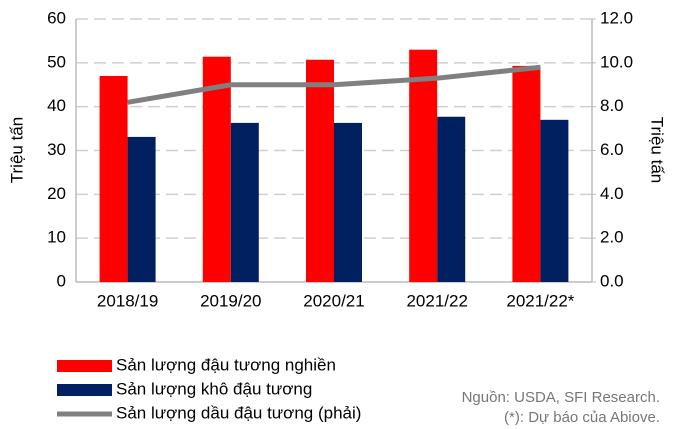 The height and width of the screenshot is (429, 675). I want to click on note: (*): Dự báo của Abiove., so click(582, 417).